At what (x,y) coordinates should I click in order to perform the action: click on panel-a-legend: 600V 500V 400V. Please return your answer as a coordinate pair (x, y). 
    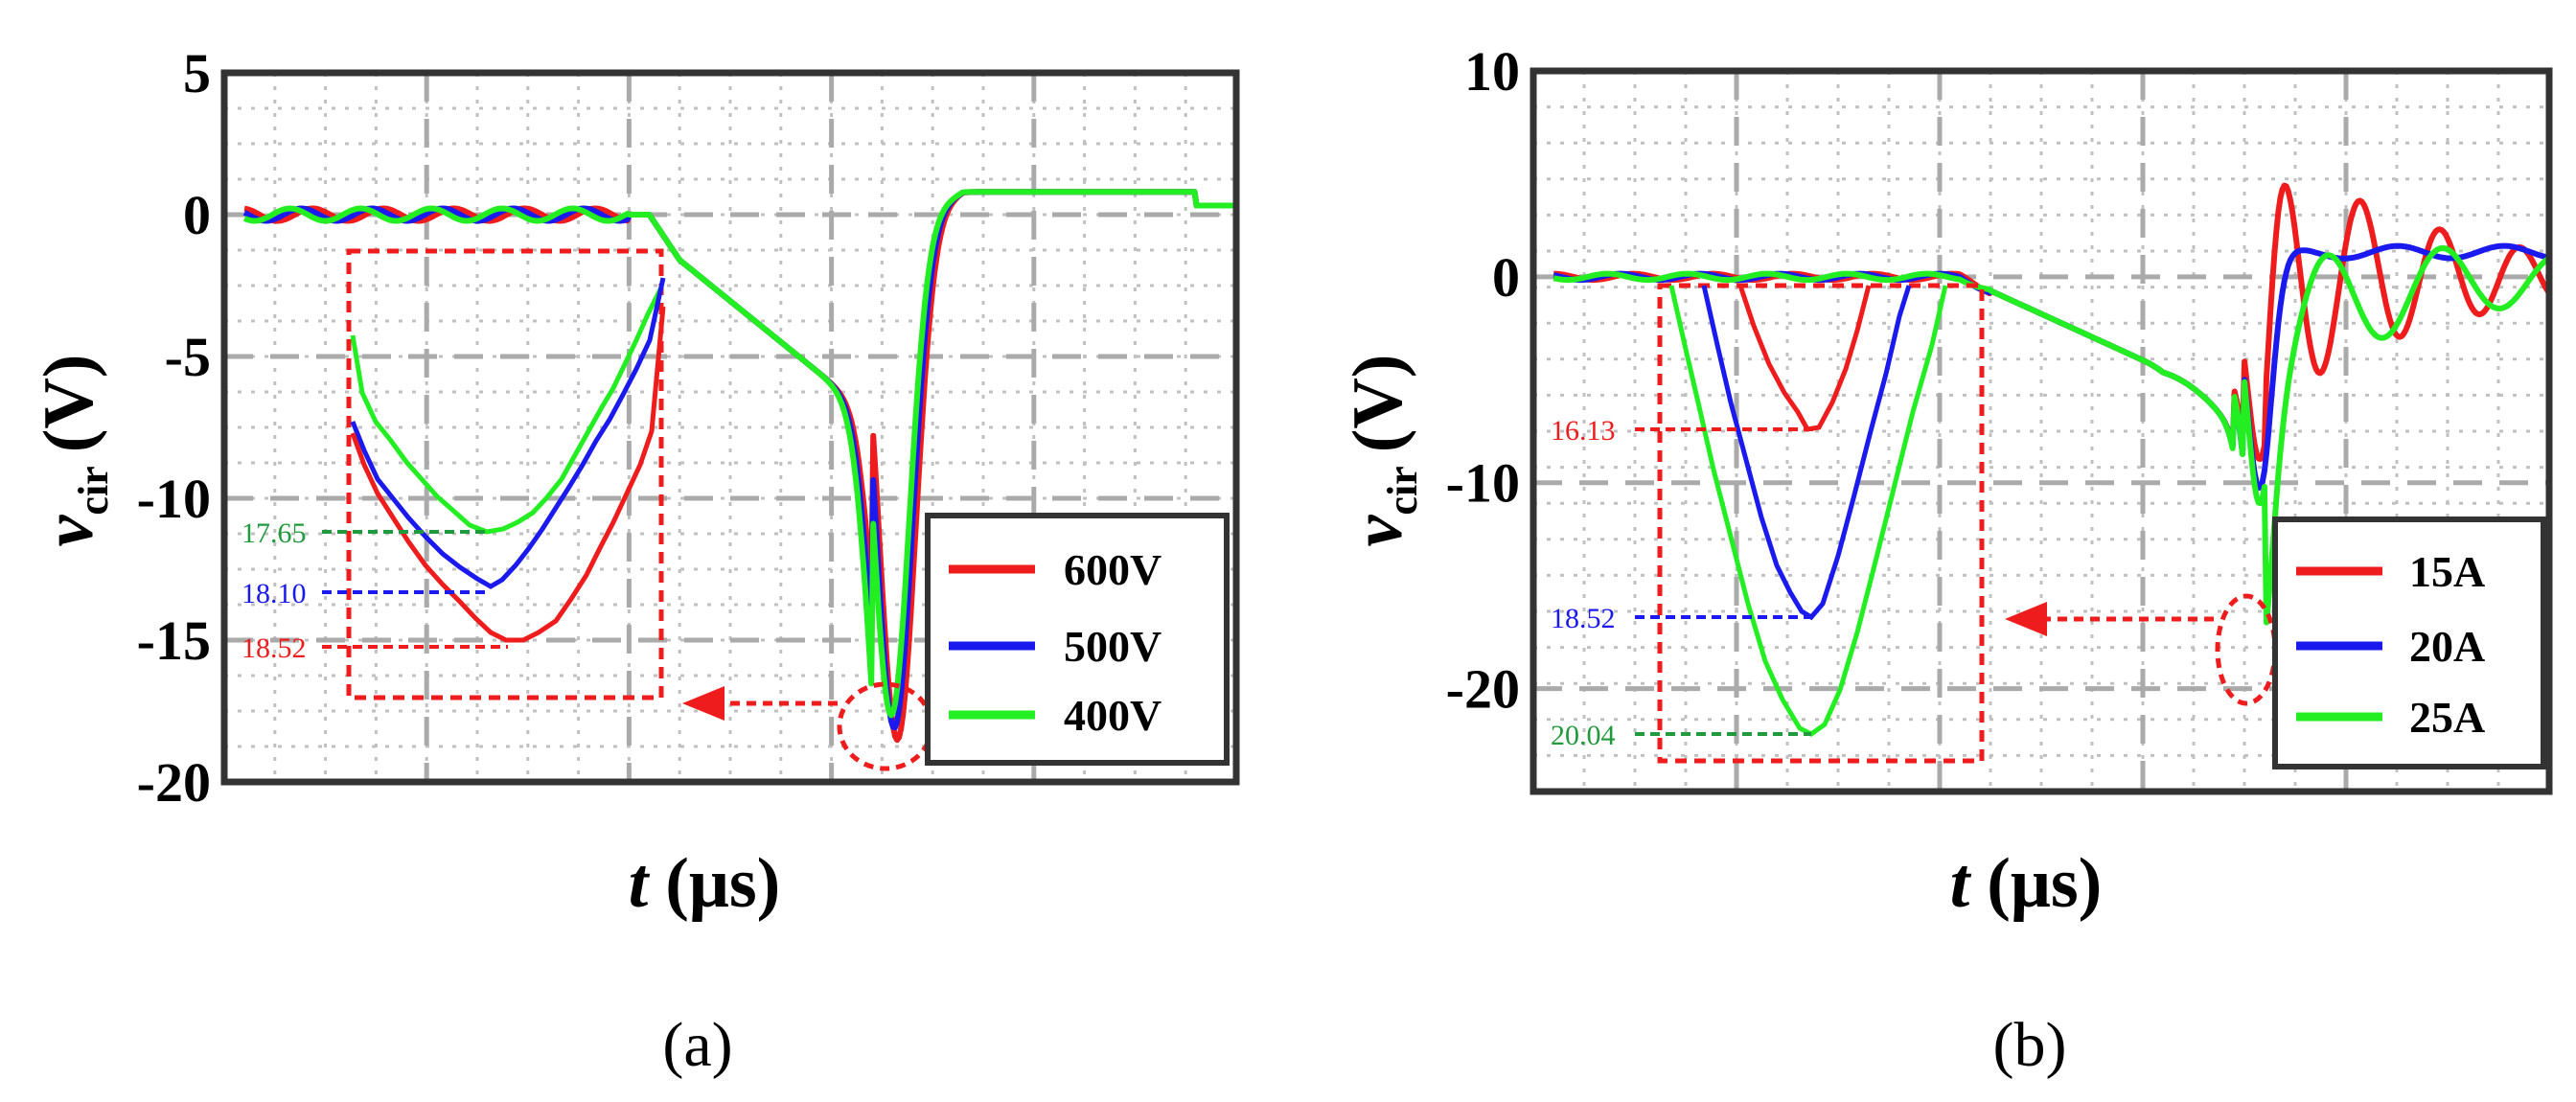
    Looking at the image, I should click on (1077, 639).